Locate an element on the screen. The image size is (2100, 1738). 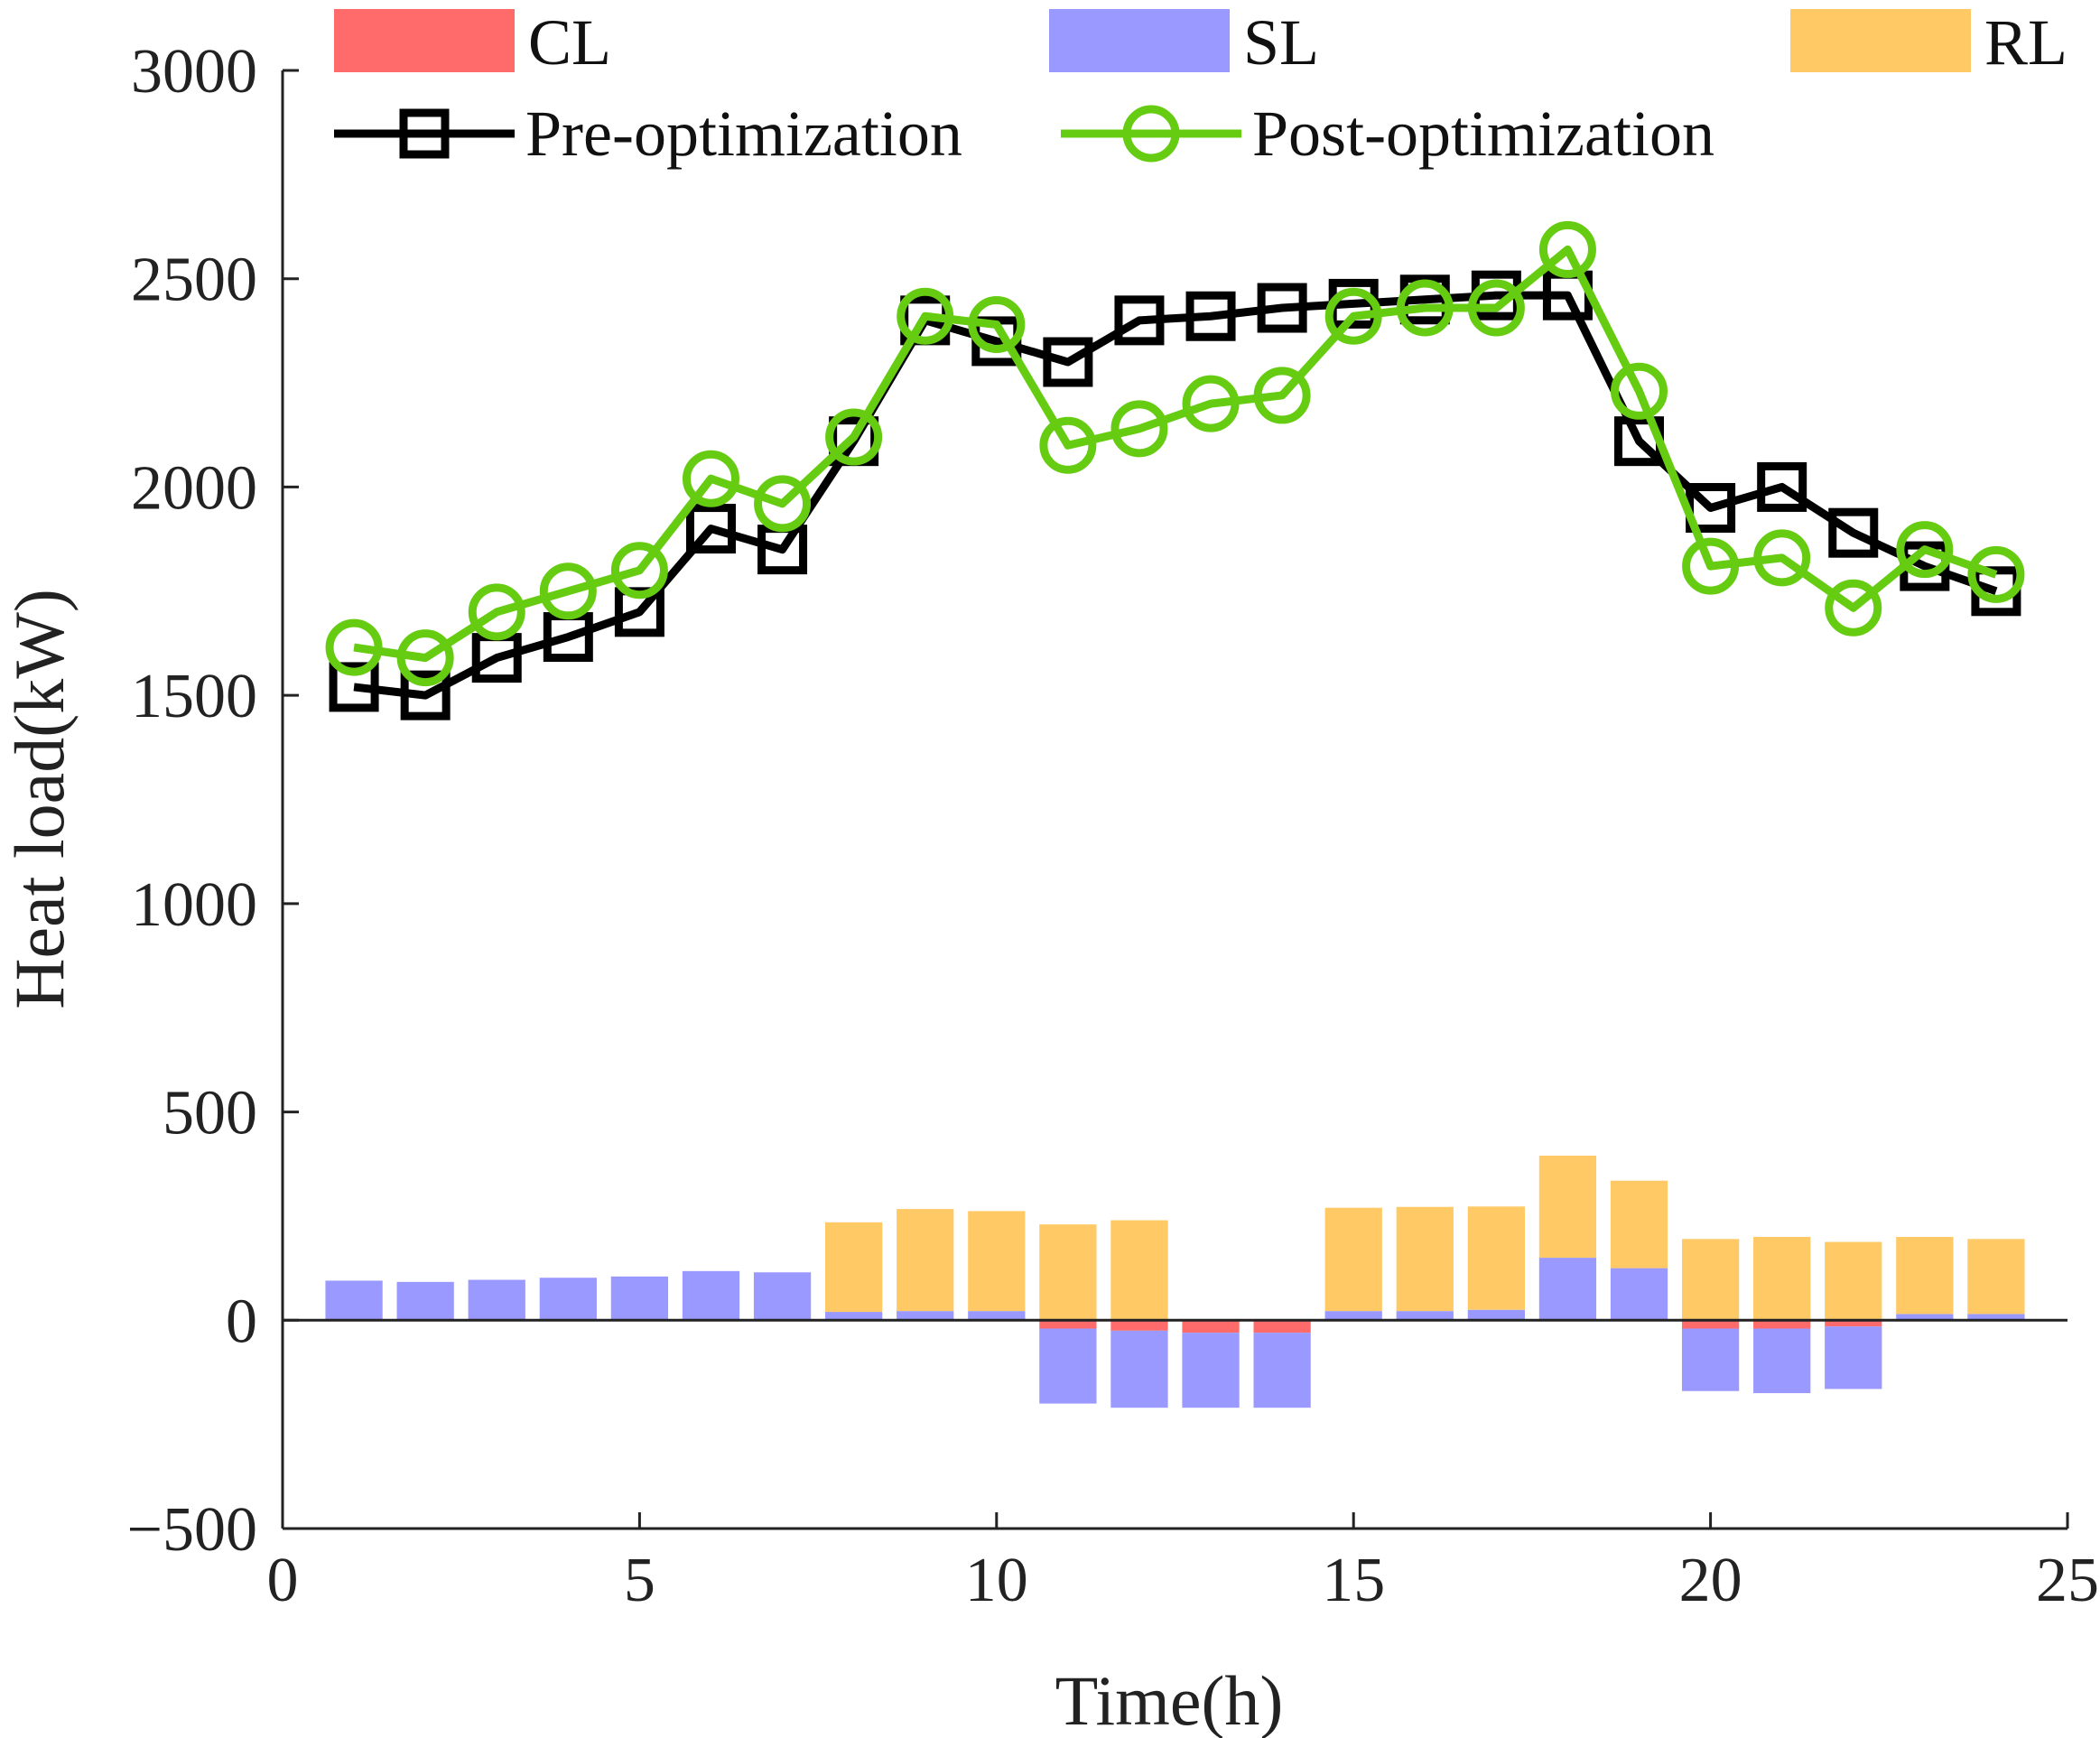
bar-layer is located at coordinates (1175, 1282).